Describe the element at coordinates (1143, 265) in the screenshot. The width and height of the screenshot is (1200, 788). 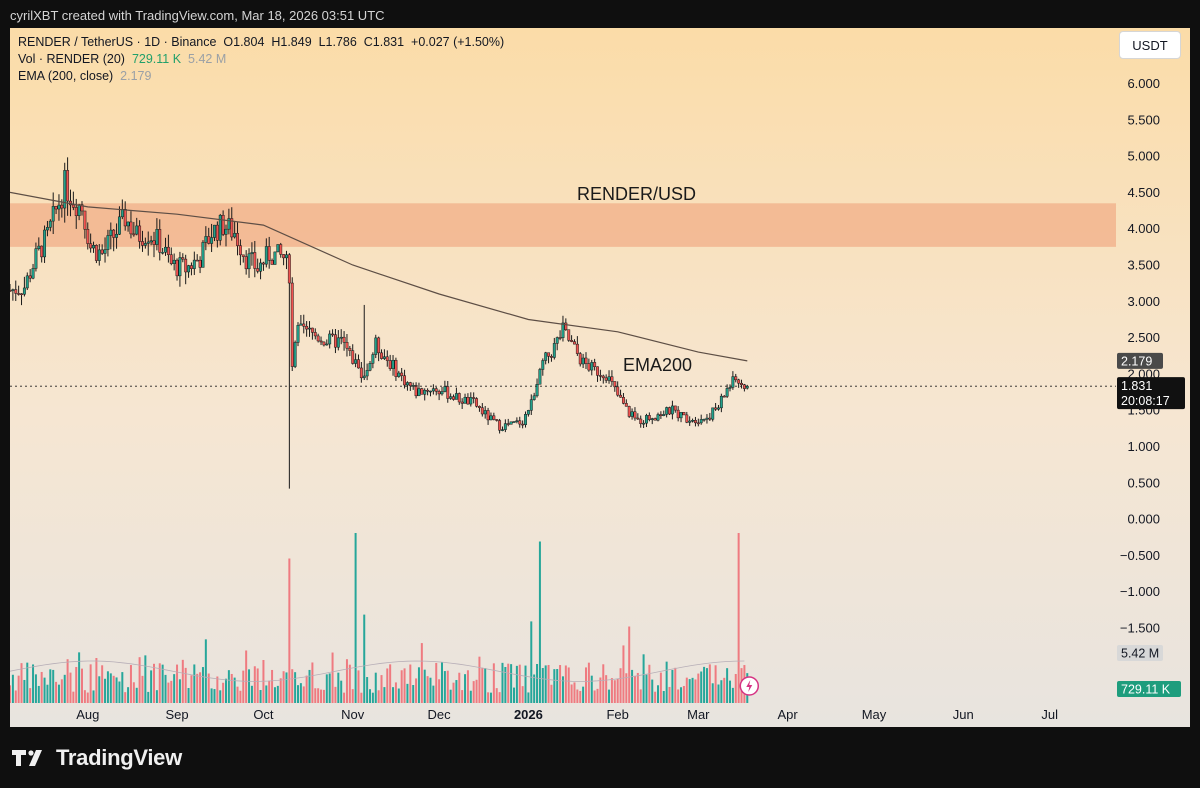
I see `y-tick-label: 3.500` at that location.